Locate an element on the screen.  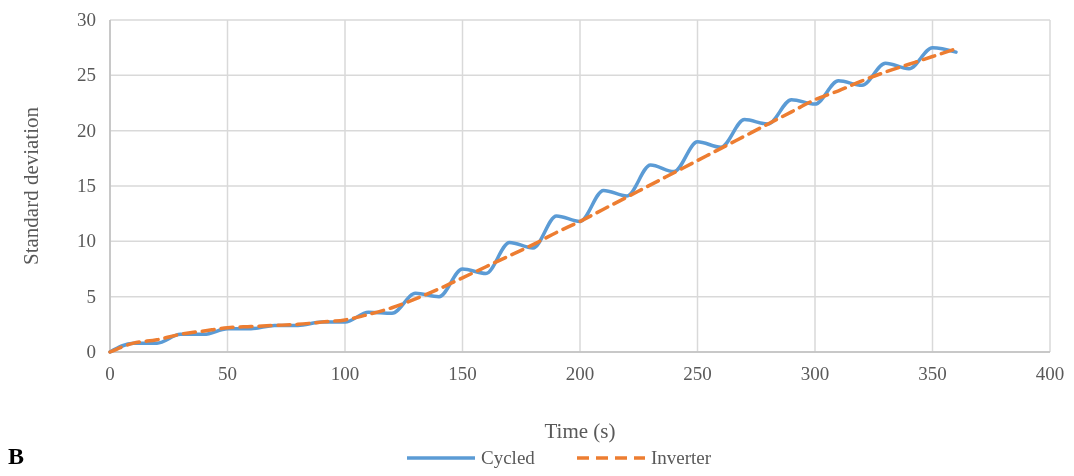
y-tick-label: 25 is located at coordinates (86, 75).